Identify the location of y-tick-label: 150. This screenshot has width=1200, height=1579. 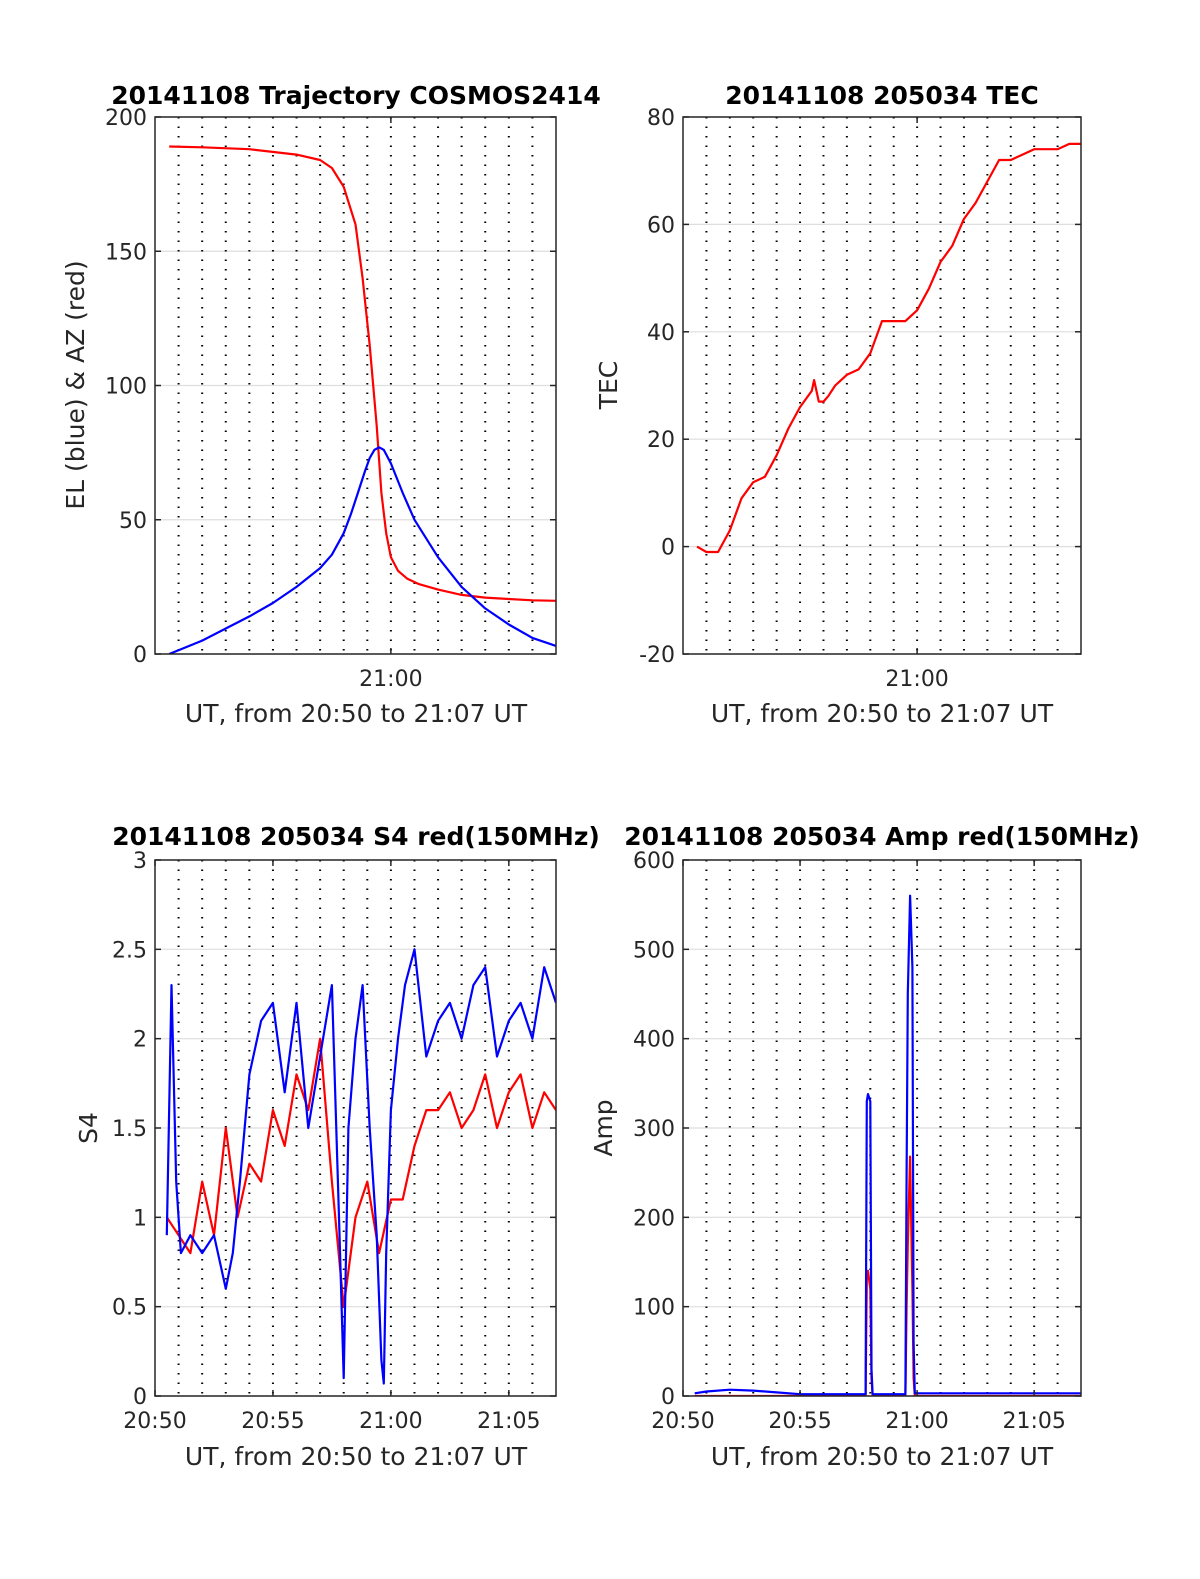
(126, 252).